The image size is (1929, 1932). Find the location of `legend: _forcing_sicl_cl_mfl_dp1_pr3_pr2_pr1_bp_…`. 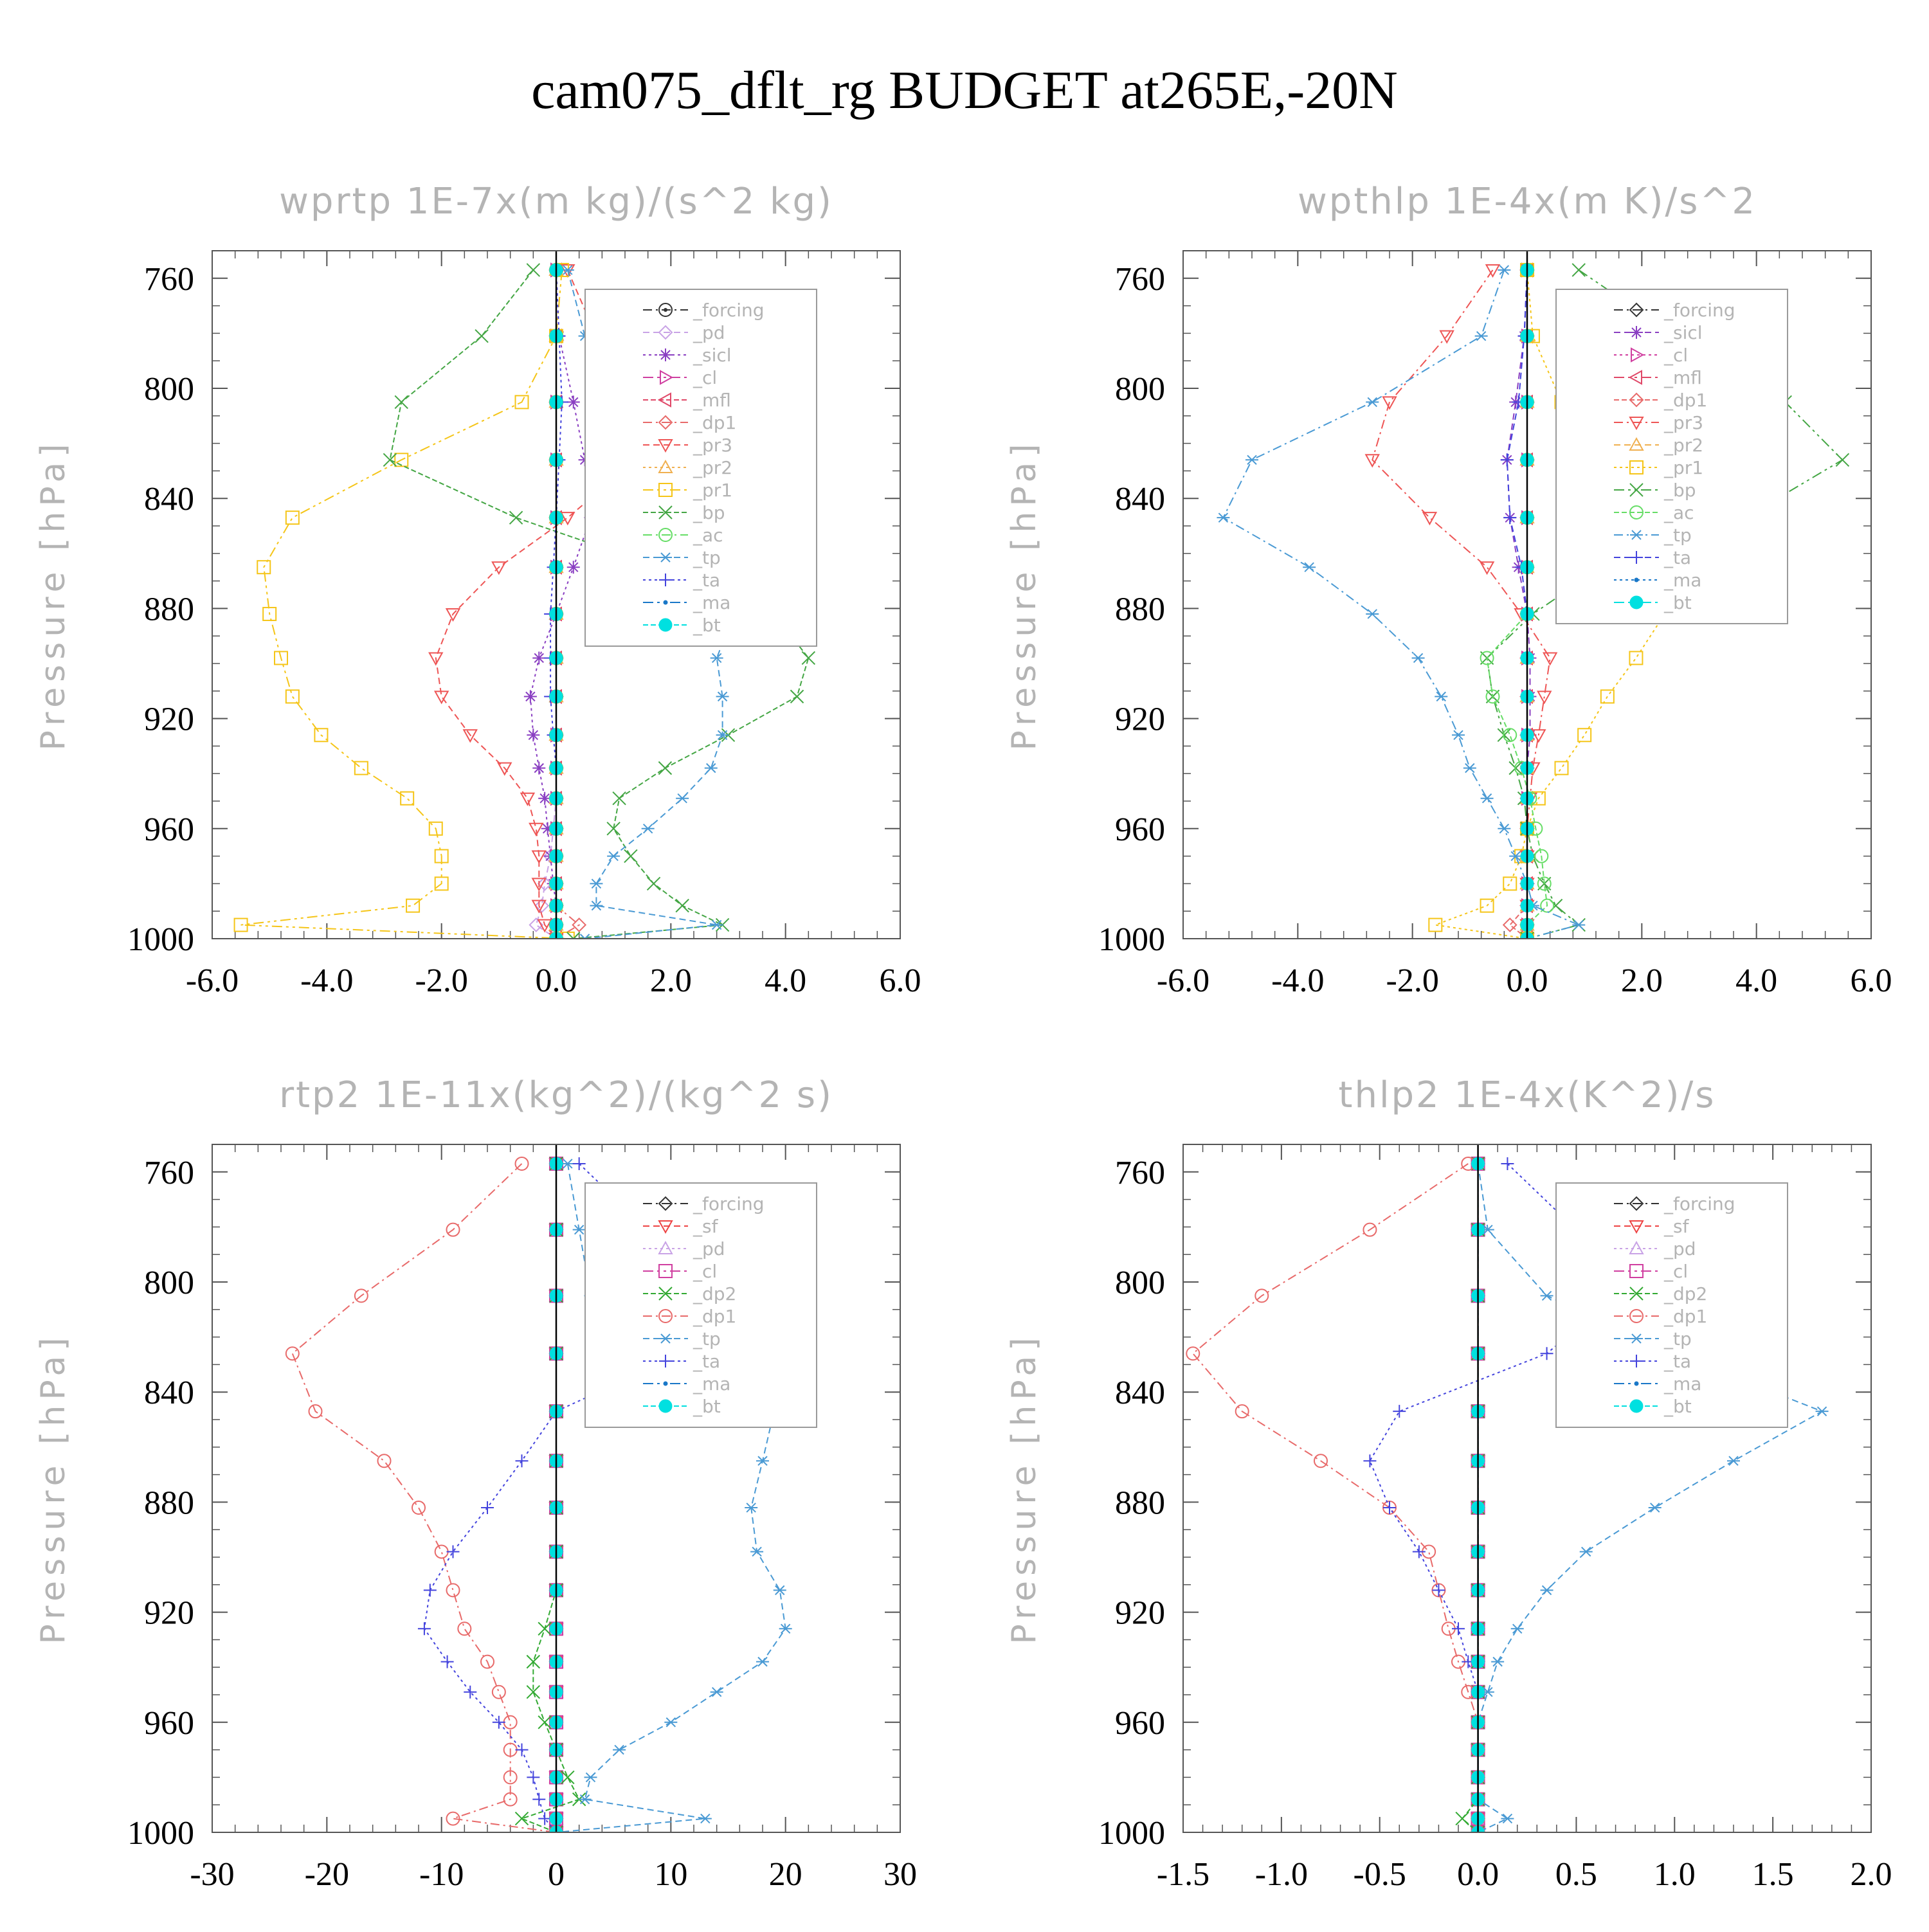

legend: _forcing_sicl_cl_mfl_dp1_pr3_pr2_pr1_bp_… is located at coordinates (1671, 457).